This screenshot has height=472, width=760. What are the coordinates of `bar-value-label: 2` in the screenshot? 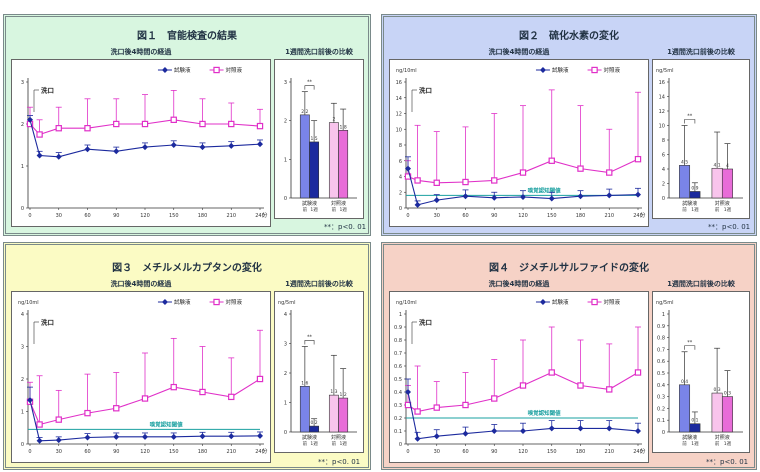 It's located at (333, 120).